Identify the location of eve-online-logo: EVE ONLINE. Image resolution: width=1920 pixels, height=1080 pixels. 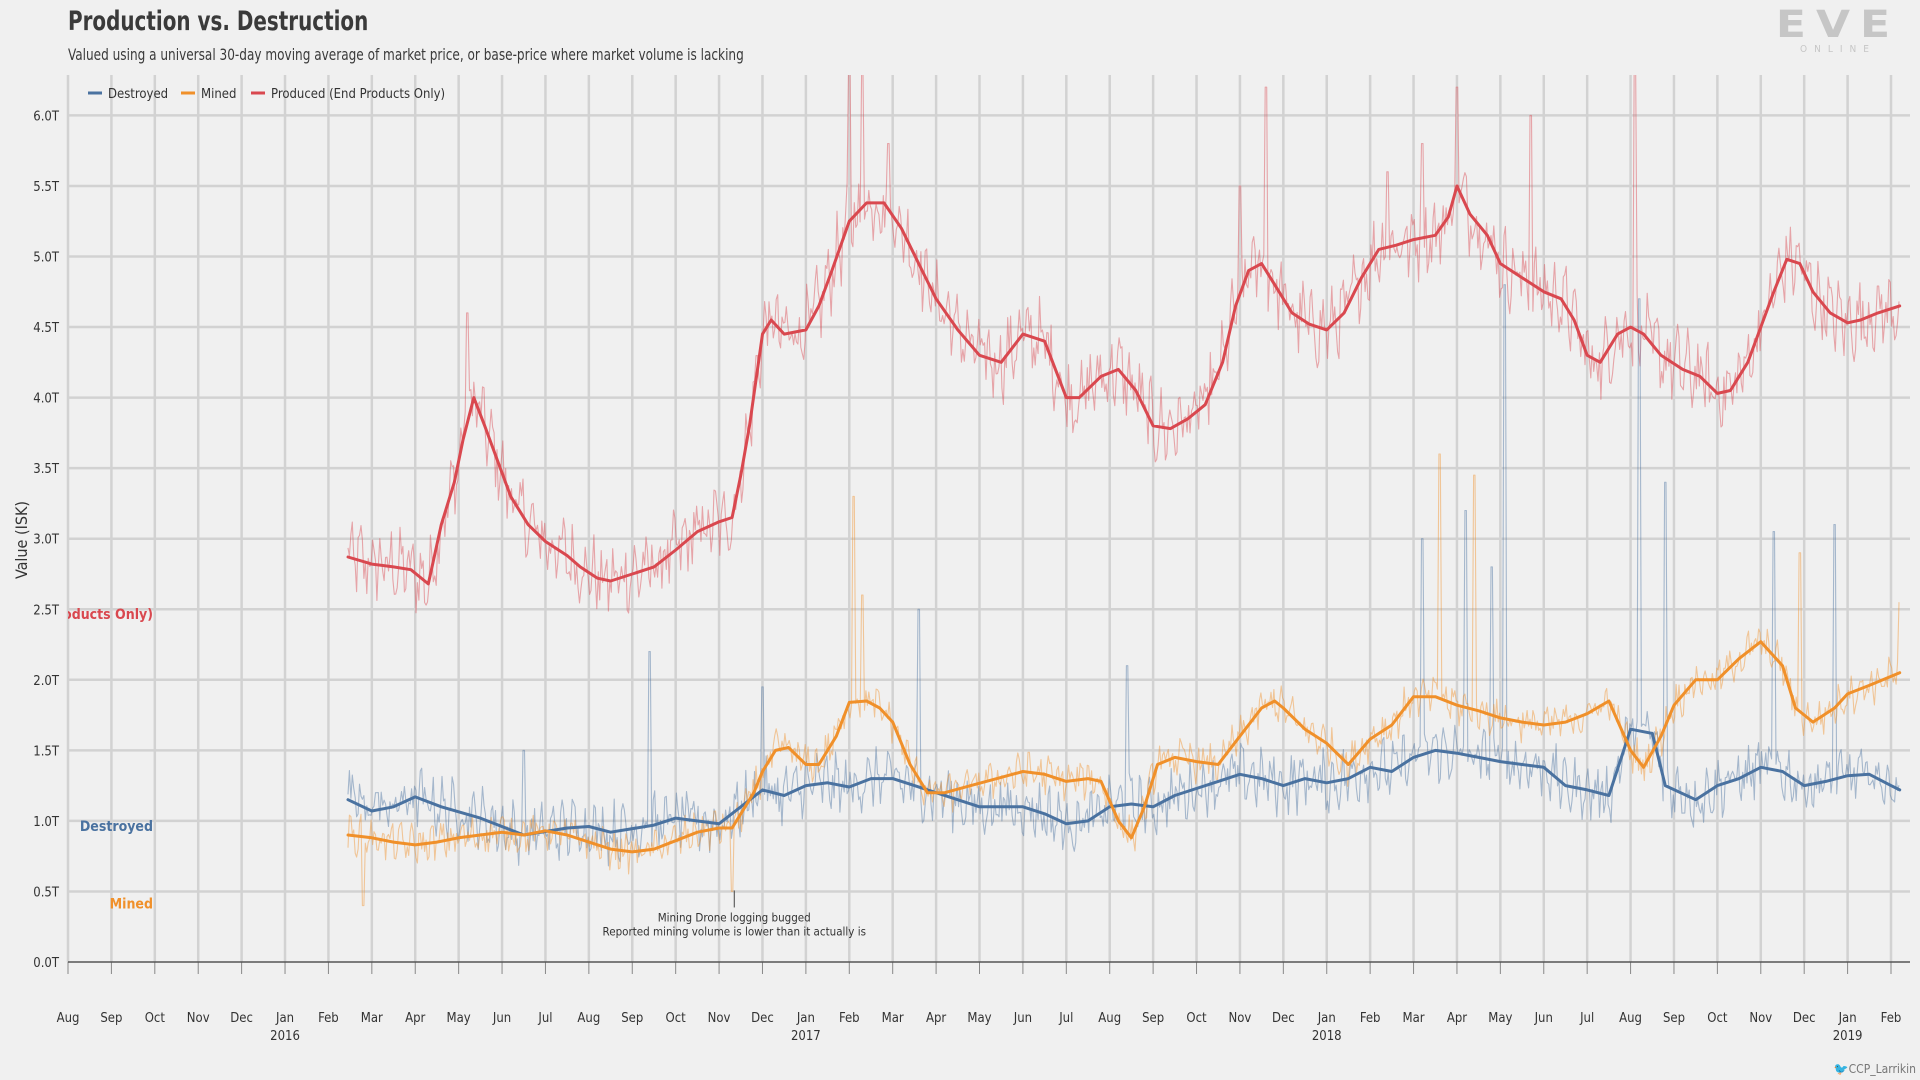
(1838, 32).